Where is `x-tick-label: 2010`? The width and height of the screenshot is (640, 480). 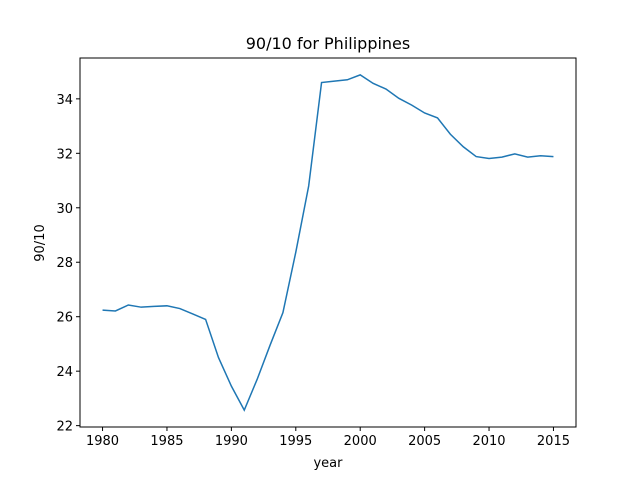
x-tick-label: 2010 is located at coordinates (488, 441).